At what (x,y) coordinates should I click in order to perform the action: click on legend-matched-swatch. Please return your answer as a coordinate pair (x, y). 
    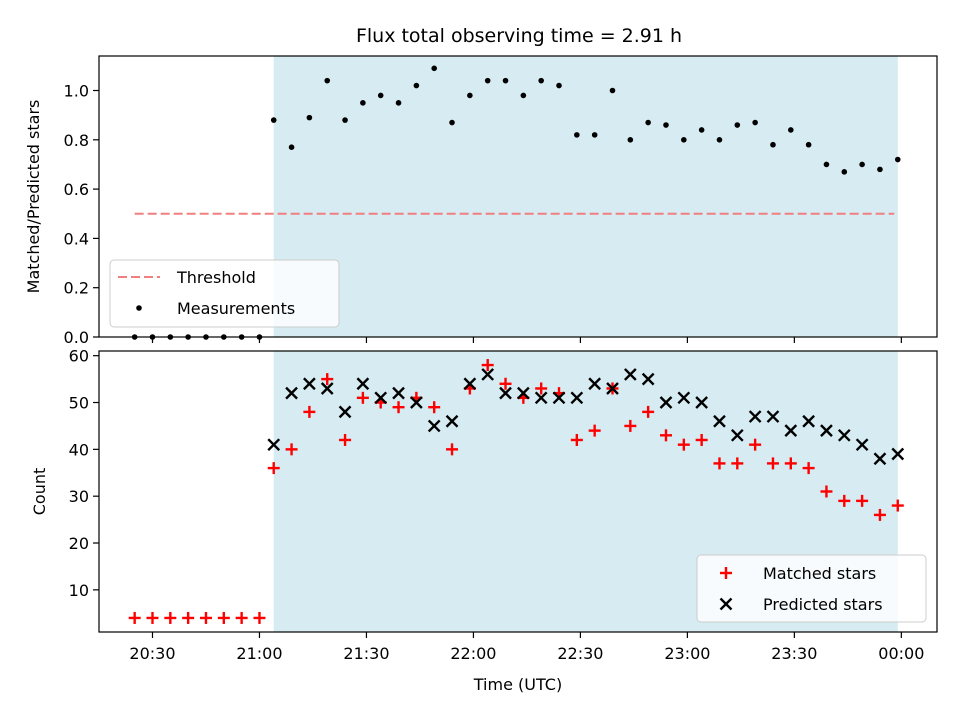
    Looking at the image, I should click on (726, 573).